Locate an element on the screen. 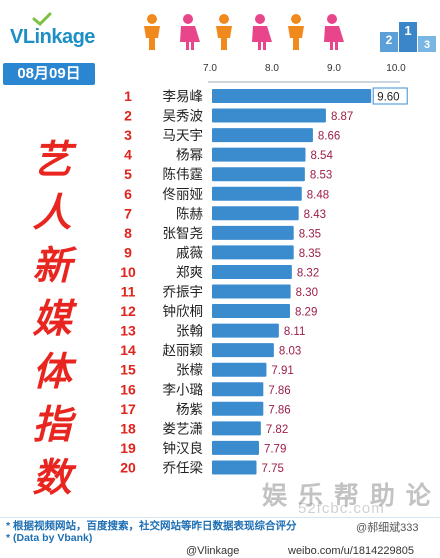 The height and width of the screenshot is (558, 440). value-label: 9.60 is located at coordinates (388, 98).